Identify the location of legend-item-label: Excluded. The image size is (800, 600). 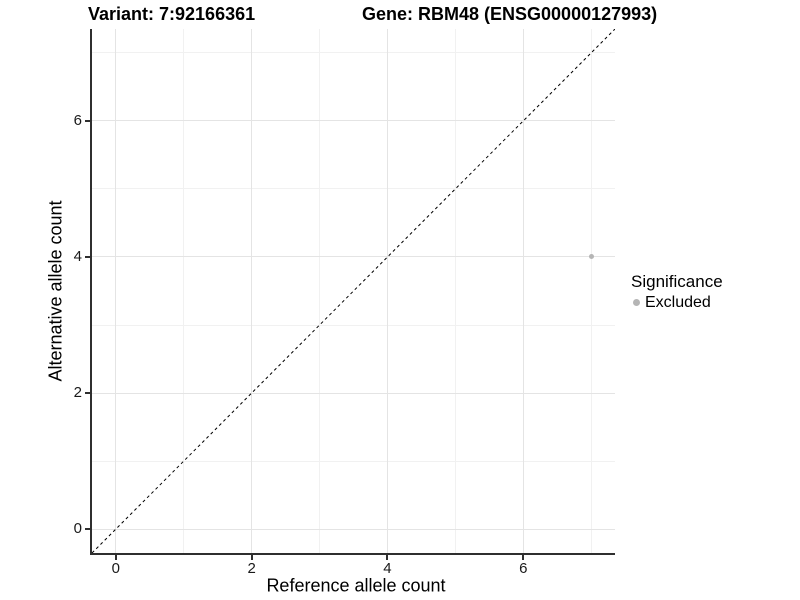
(678, 302).